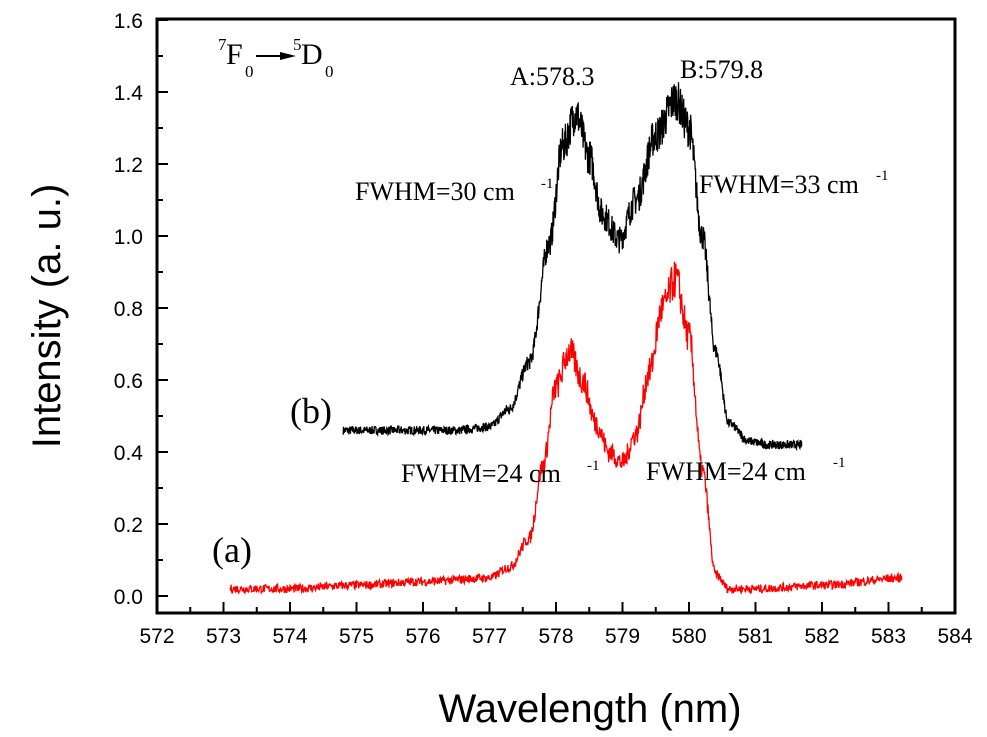 Image resolution: width=987 pixels, height=737 pixels. I want to click on fwhm-a-left-text: FWHM=24 cm, so click(481, 473).